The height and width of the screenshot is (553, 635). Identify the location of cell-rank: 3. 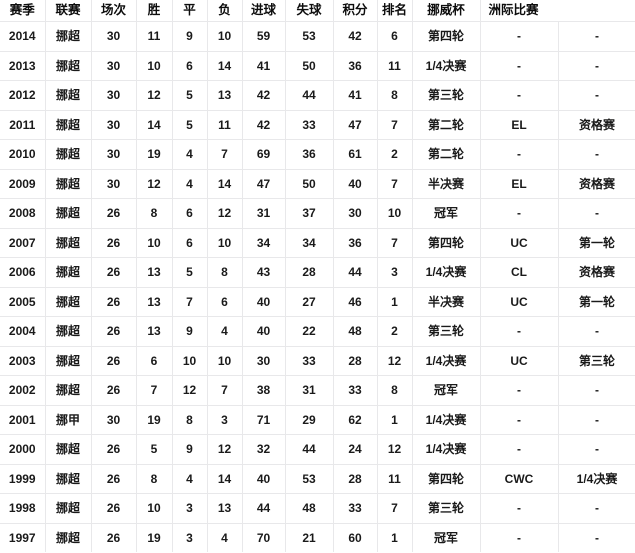
(395, 272).